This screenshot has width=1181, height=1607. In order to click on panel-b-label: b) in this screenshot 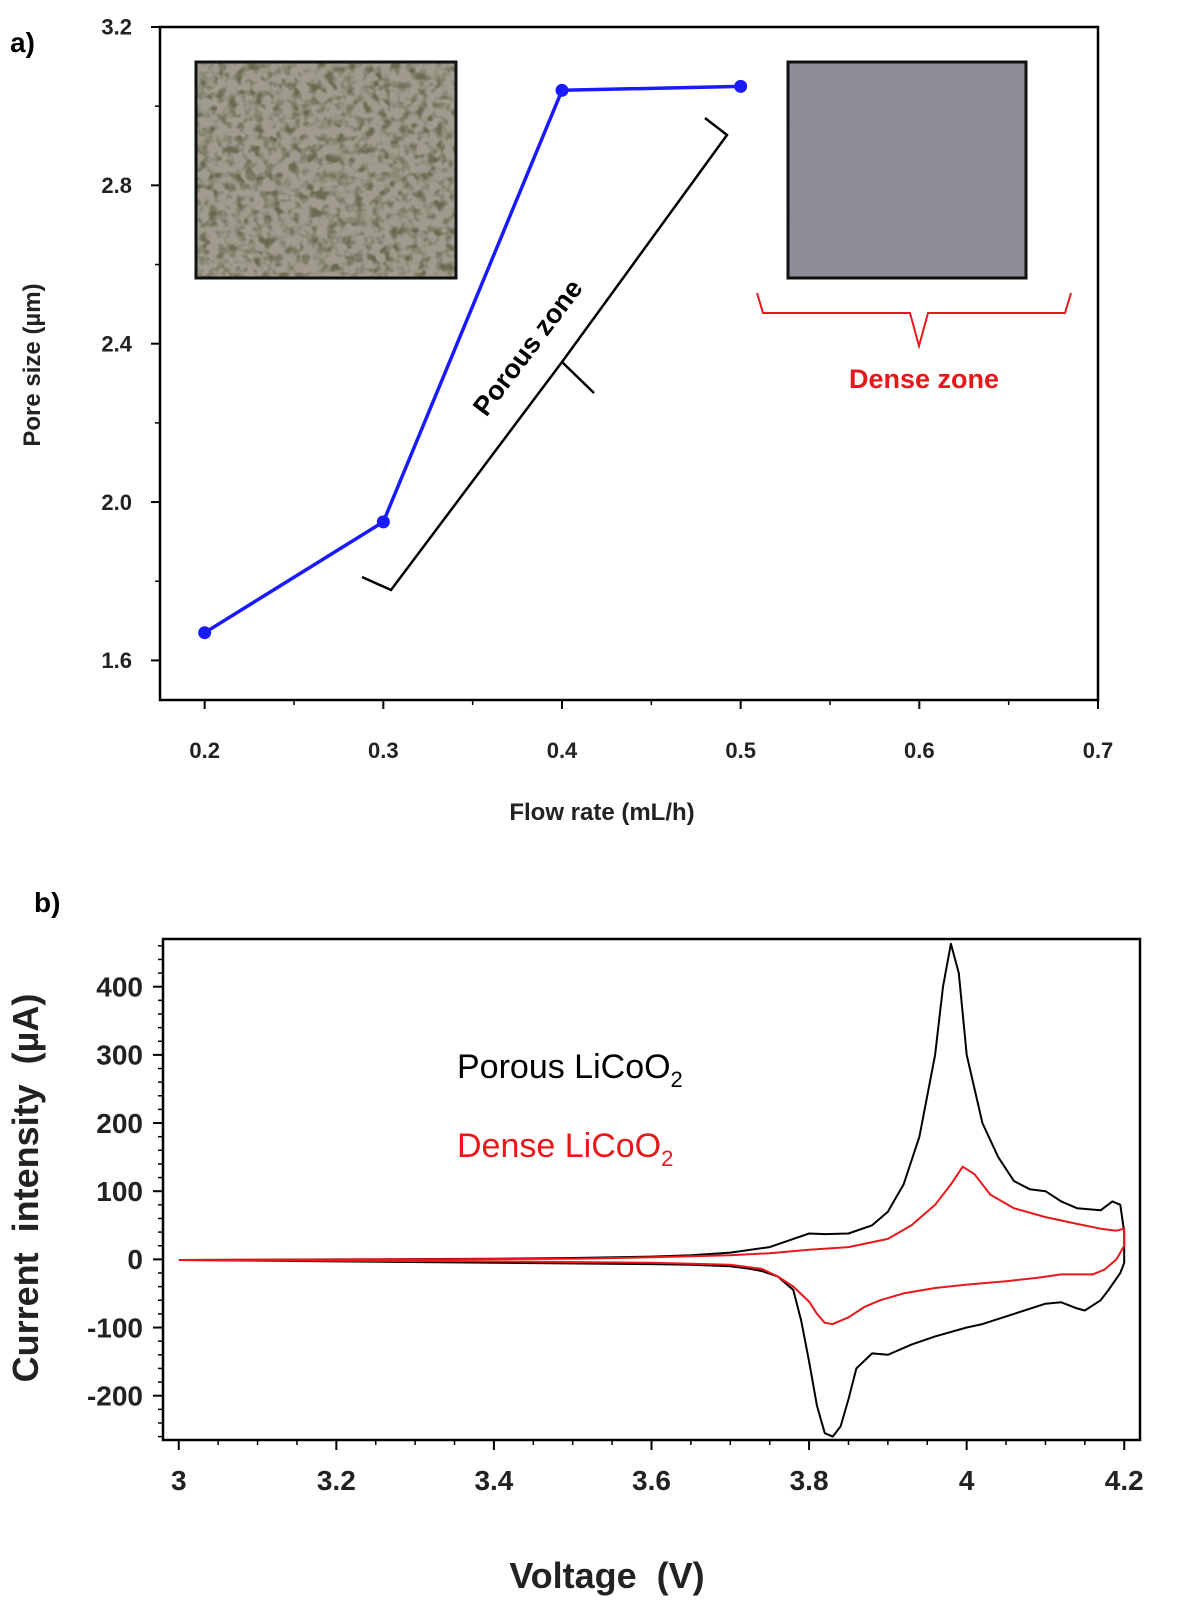, I will do `click(47, 902)`.